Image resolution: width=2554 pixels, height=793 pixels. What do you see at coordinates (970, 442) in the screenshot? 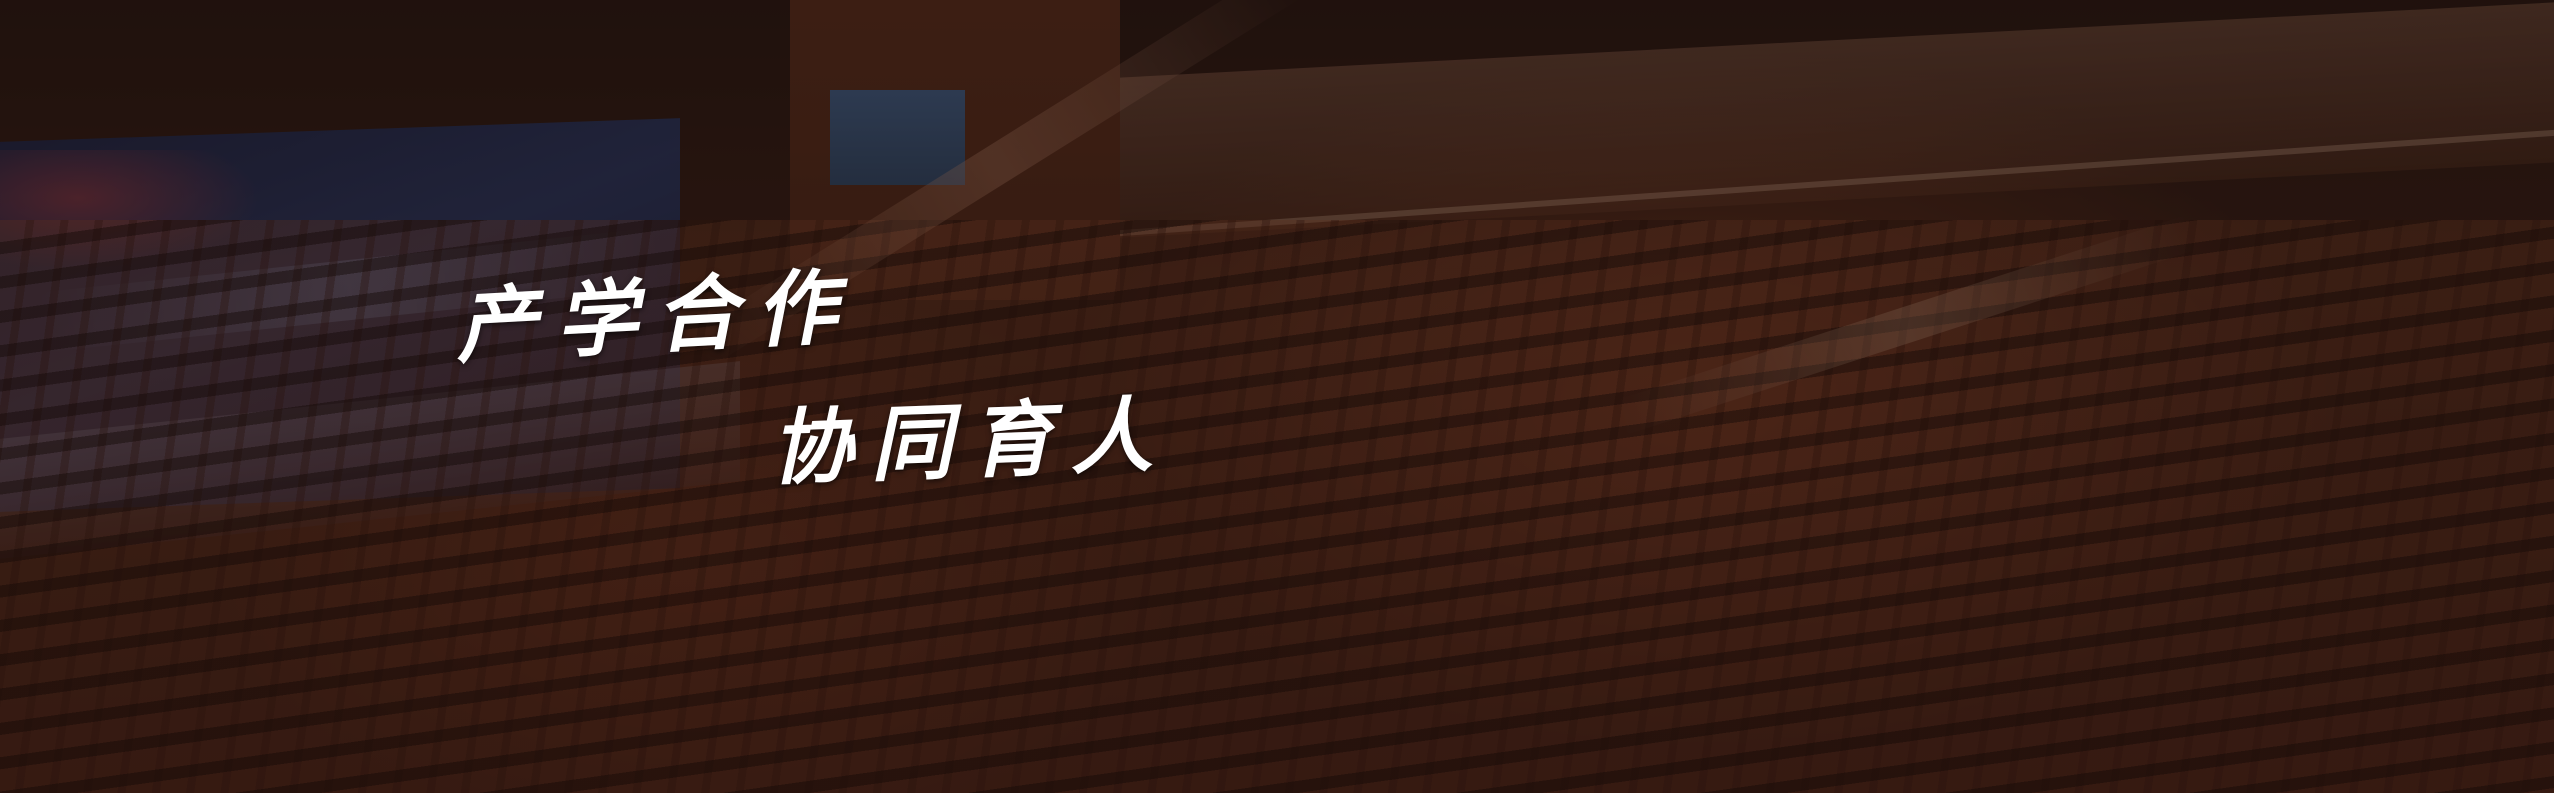
I see `slogan-line-2: 协同育人` at bounding box center [970, 442].